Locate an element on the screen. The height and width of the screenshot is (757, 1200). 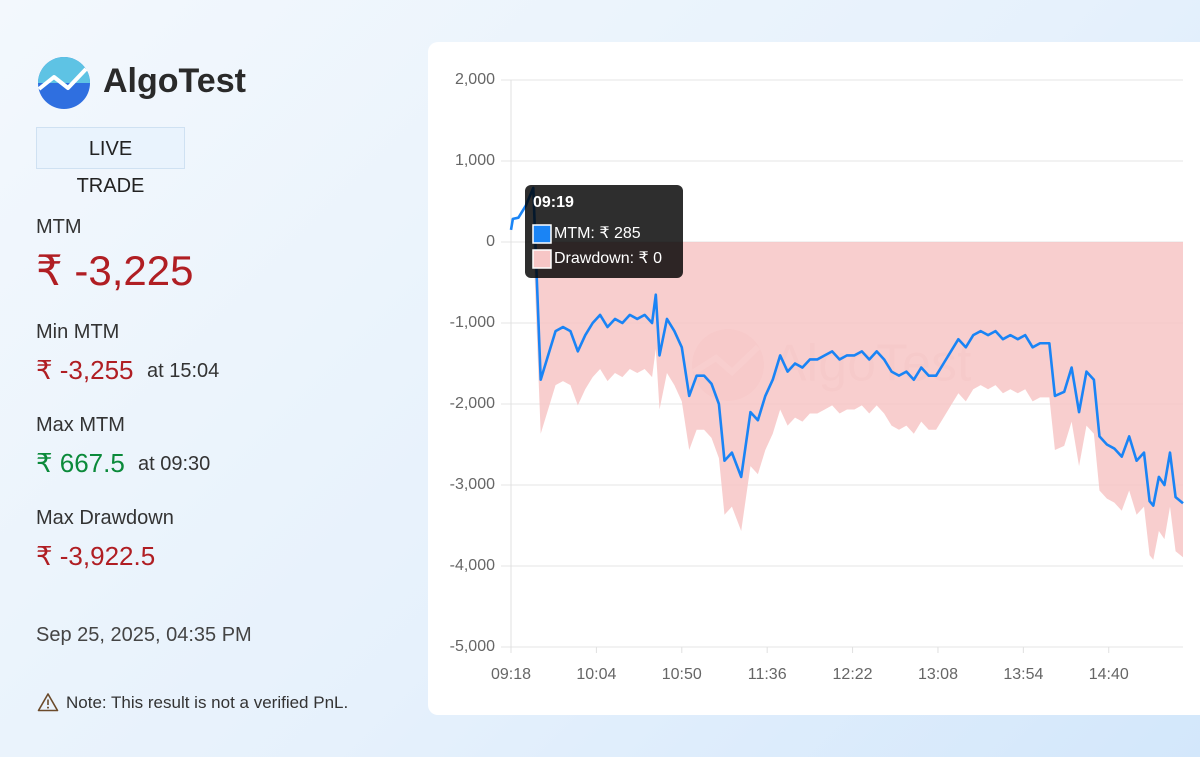
tooltip: 09:19 MTM: ₹ 285 Drawdown: ₹ 0 is located at coordinates (604, 231).